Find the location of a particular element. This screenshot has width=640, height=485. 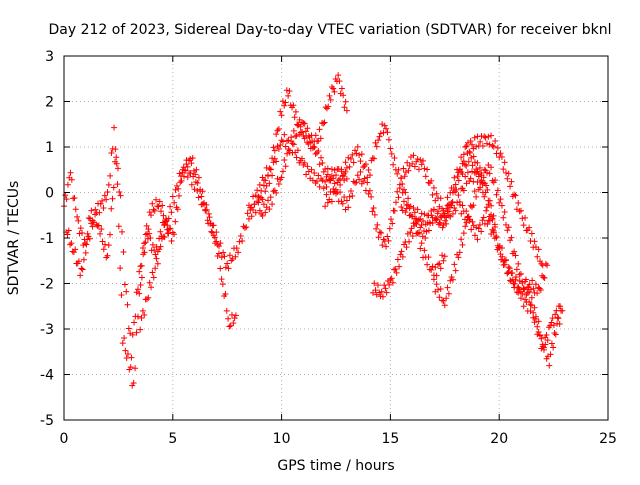

y-tick-label: -2 is located at coordinates (47, 285).